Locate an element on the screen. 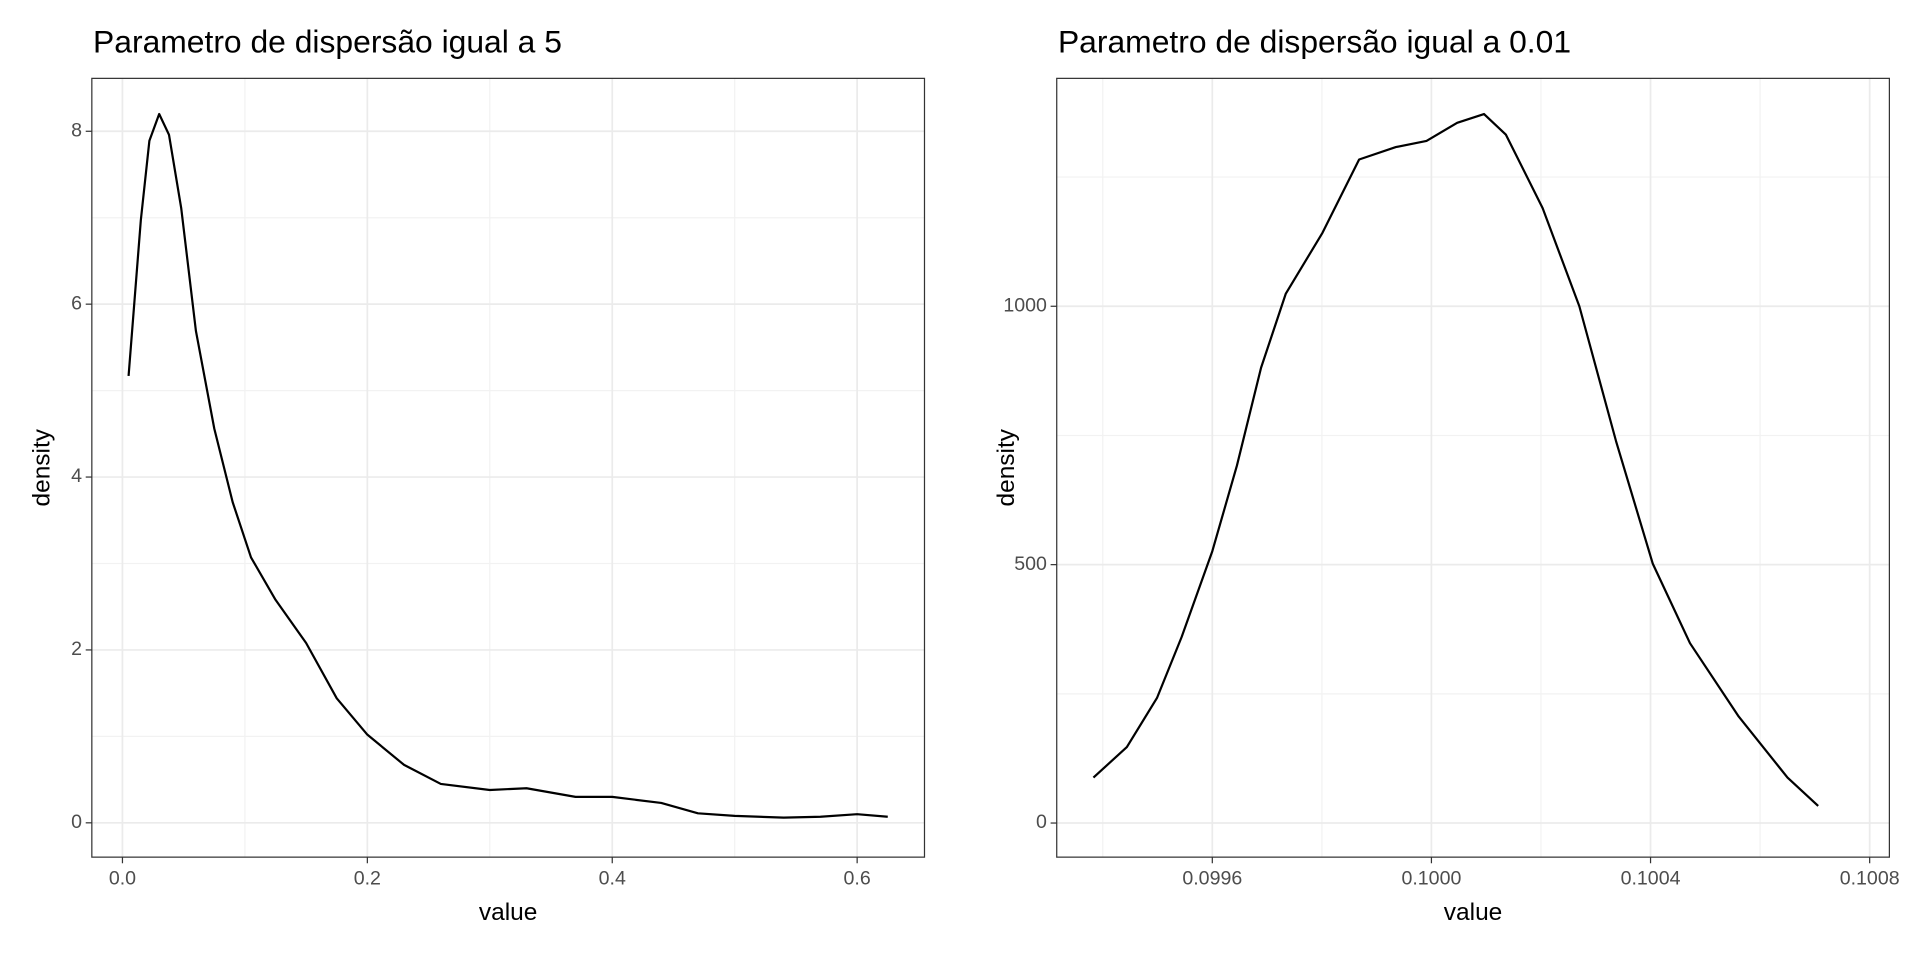 The height and width of the screenshot is (960, 1920). x-tick-label: 0.0 is located at coordinates (122, 878).